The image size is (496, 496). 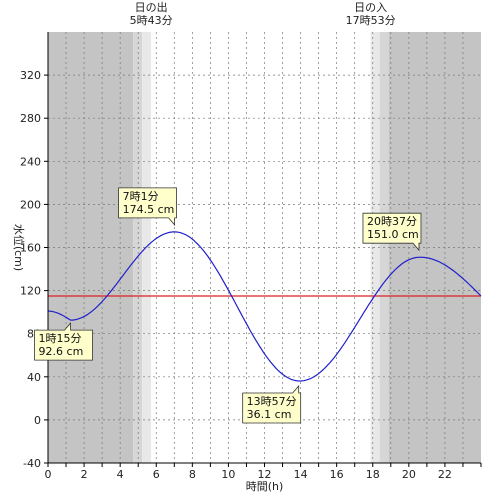 I want to click on sunset-label: 日の入, so click(x=370, y=7).